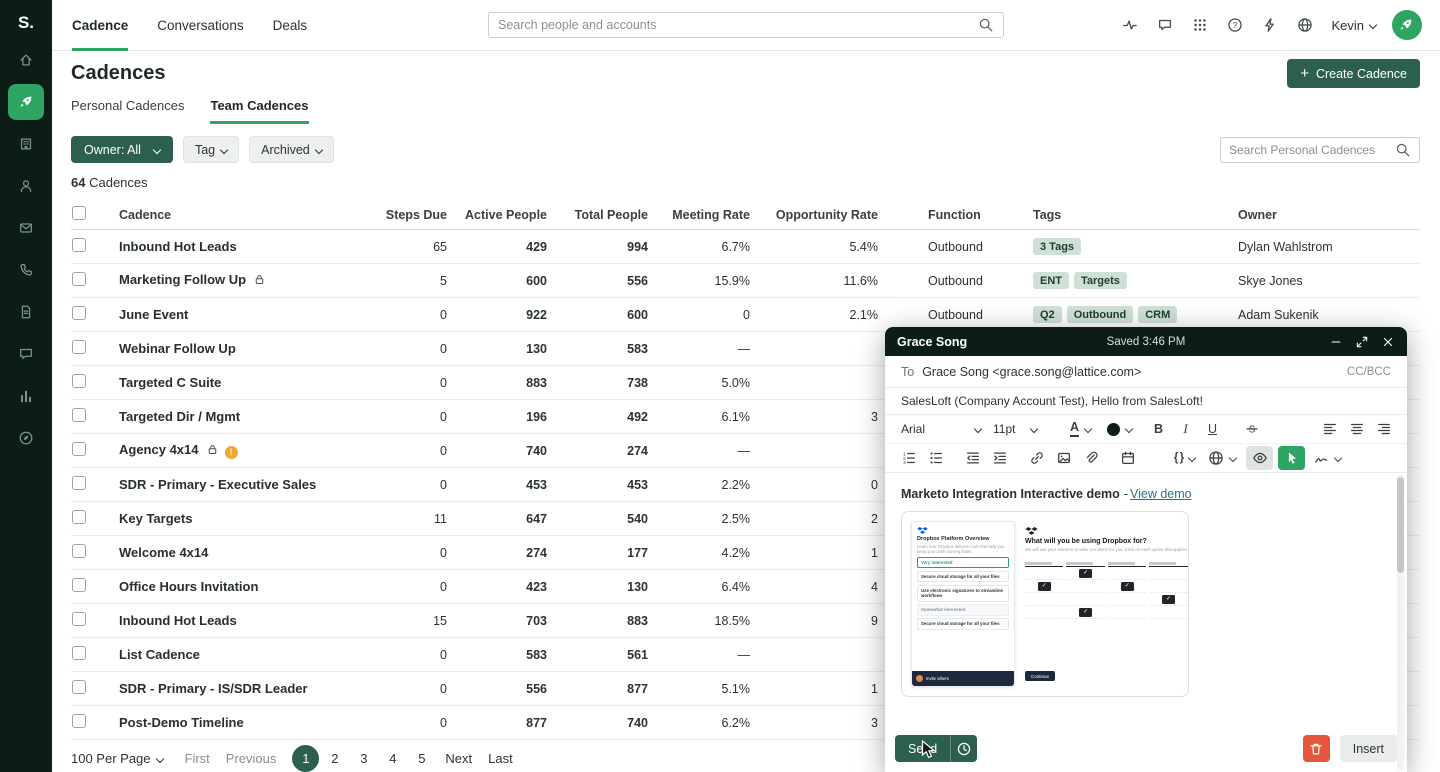 This screenshot has width=1440, height=772. What do you see at coordinates (745, 451) in the screenshot?
I see `table-row: Agency 4x14! 0 740 274 —` at bounding box center [745, 451].